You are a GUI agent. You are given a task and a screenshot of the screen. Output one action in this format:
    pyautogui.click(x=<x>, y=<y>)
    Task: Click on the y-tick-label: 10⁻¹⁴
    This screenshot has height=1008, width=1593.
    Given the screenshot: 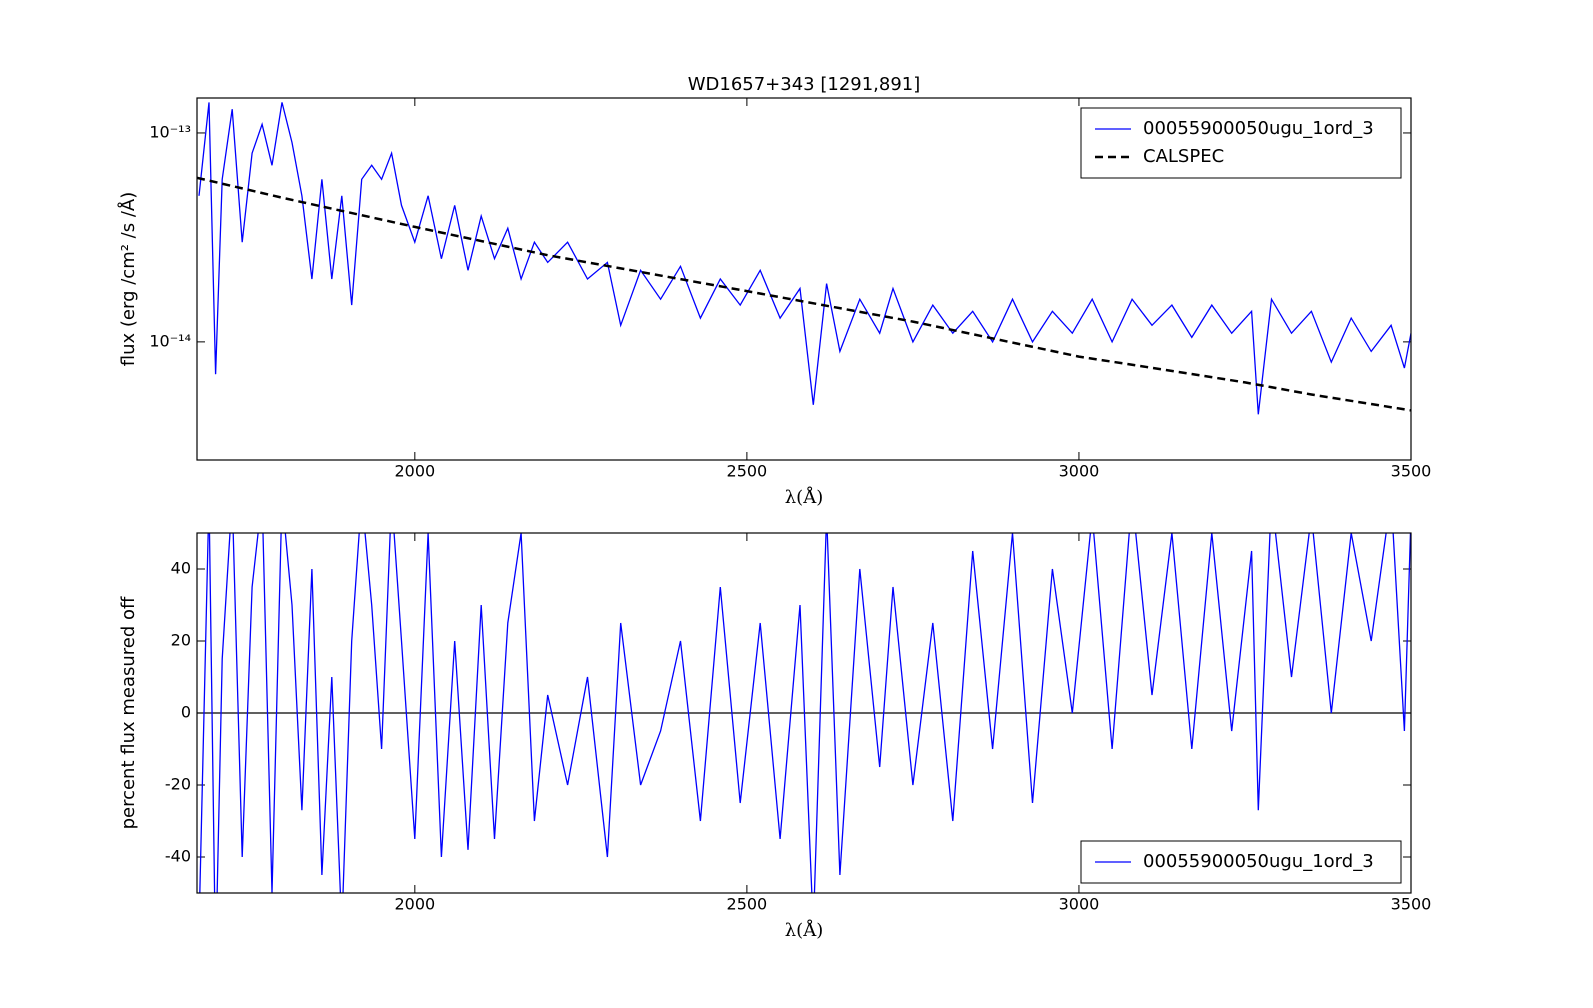 What is the action you would take?
    pyautogui.click(x=170, y=340)
    